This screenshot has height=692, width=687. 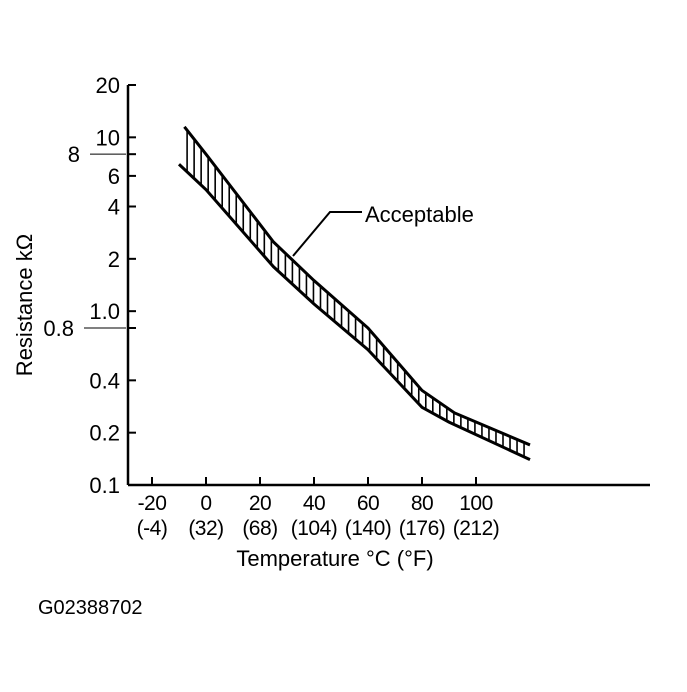 What do you see at coordinates (327, 234) in the screenshot?
I see `annotation-leader-line` at bounding box center [327, 234].